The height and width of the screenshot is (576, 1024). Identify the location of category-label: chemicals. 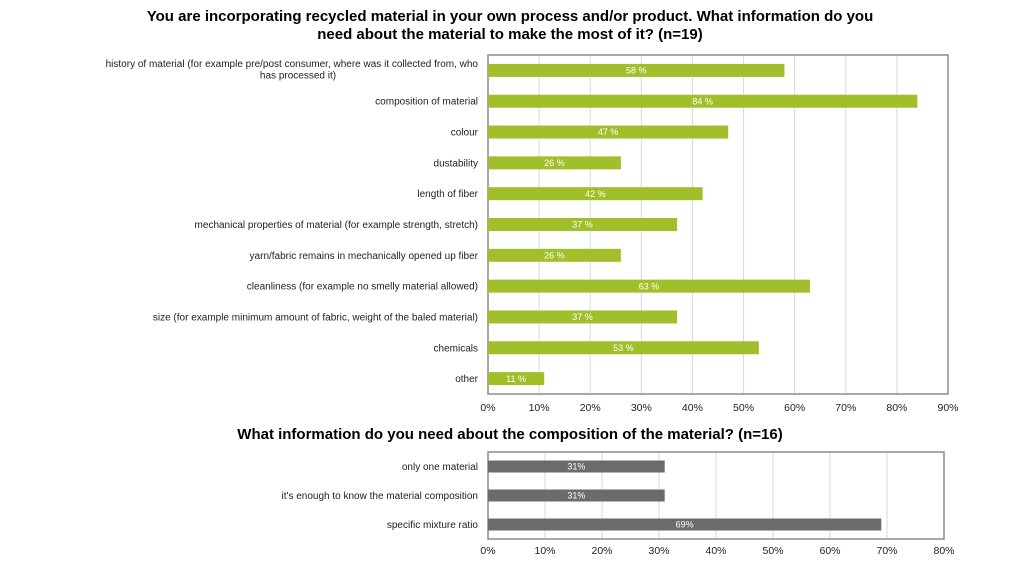
(456, 348).